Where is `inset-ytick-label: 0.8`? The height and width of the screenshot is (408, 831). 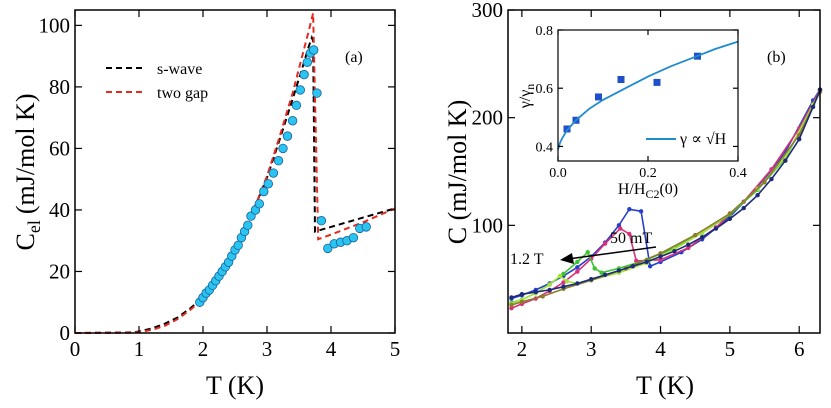 inset-ytick-label: 0.8 is located at coordinates (545, 31).